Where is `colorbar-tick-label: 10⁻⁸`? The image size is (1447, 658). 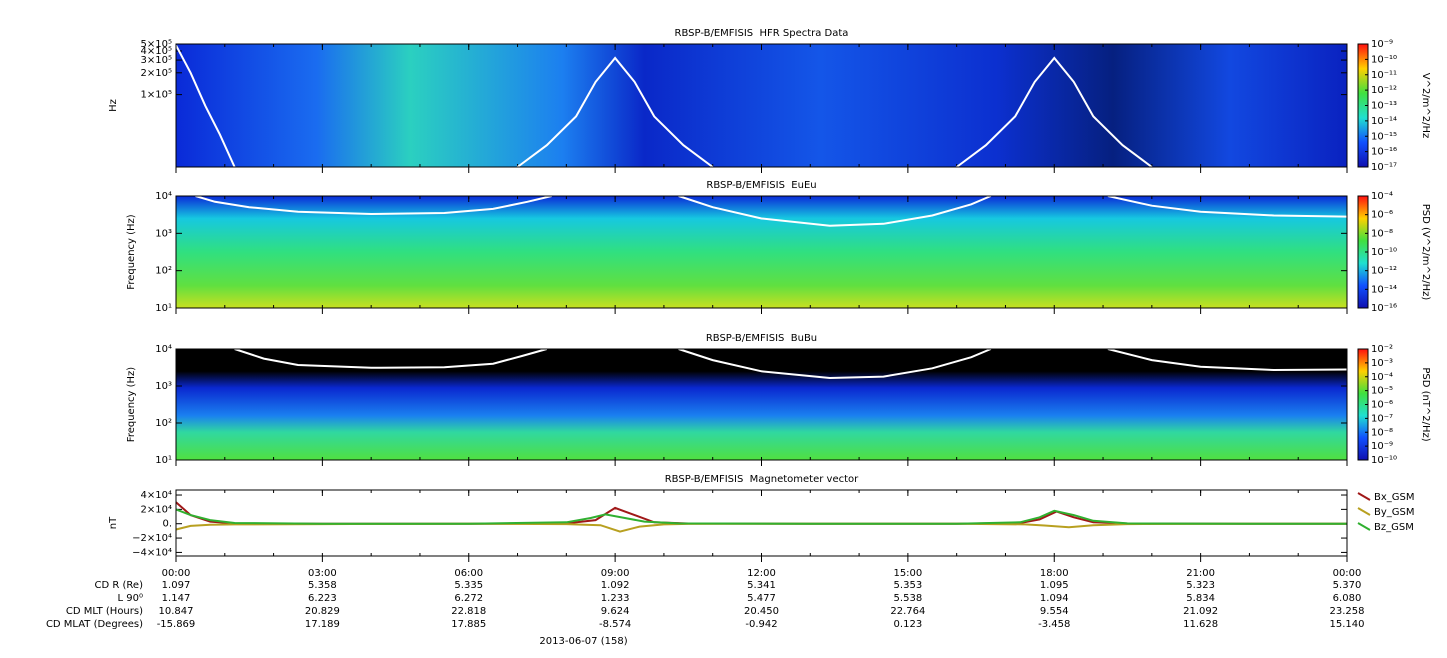 colorbar-tick-label: 10⁻⁸ is located at coordinates (1382, 233).